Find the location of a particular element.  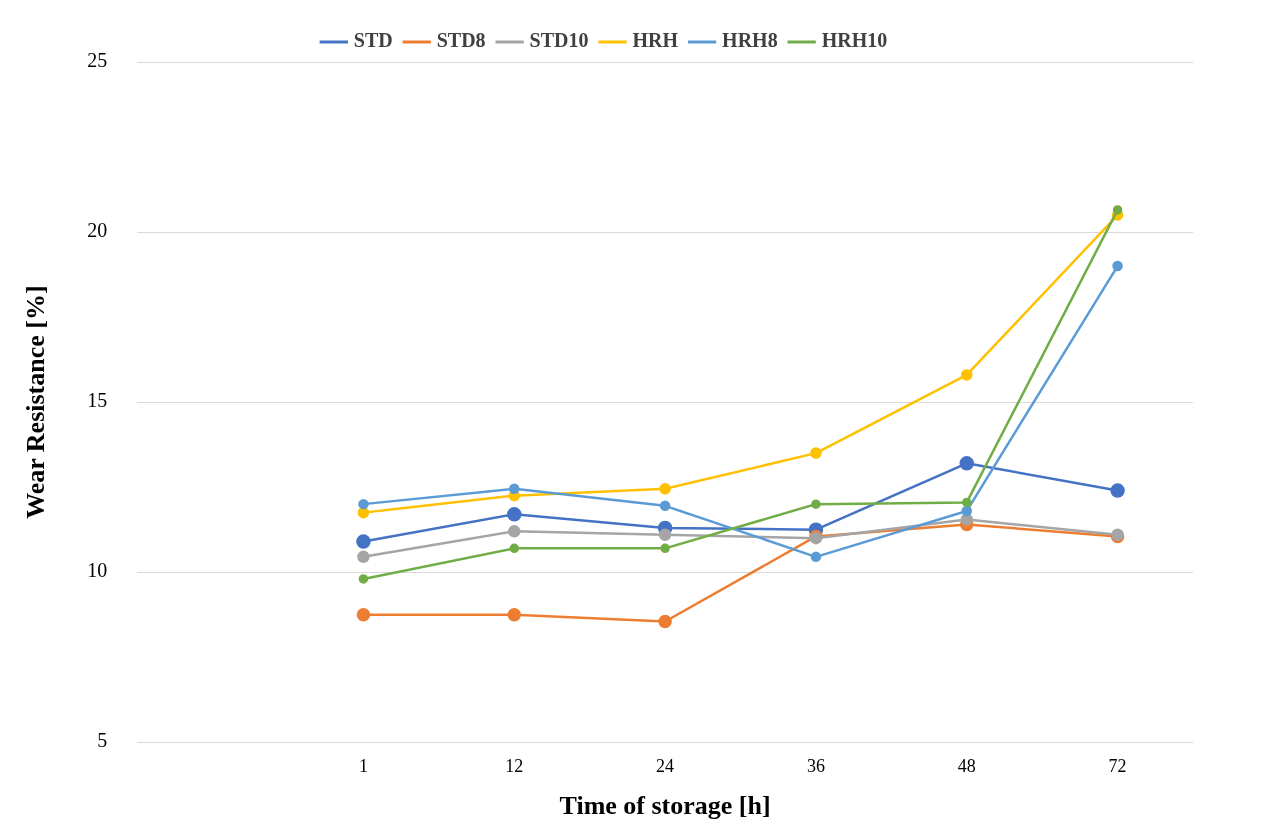

y-tick-label: 25 is located at coordinates (97, 60).